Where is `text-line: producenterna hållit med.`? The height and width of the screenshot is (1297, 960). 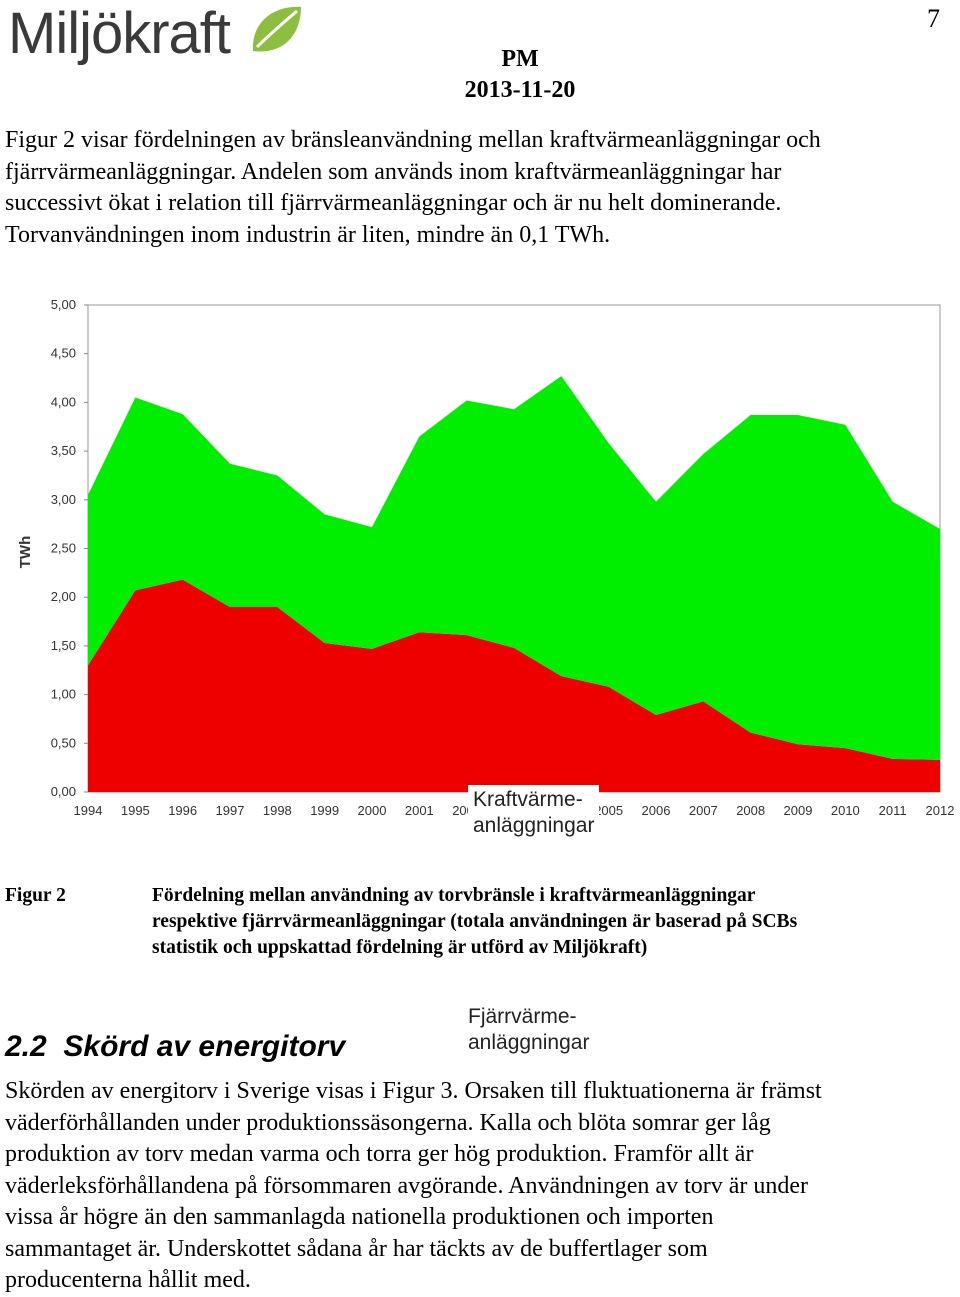 text-line: producenterna hållit med. is located at coordinates (128, 1280).